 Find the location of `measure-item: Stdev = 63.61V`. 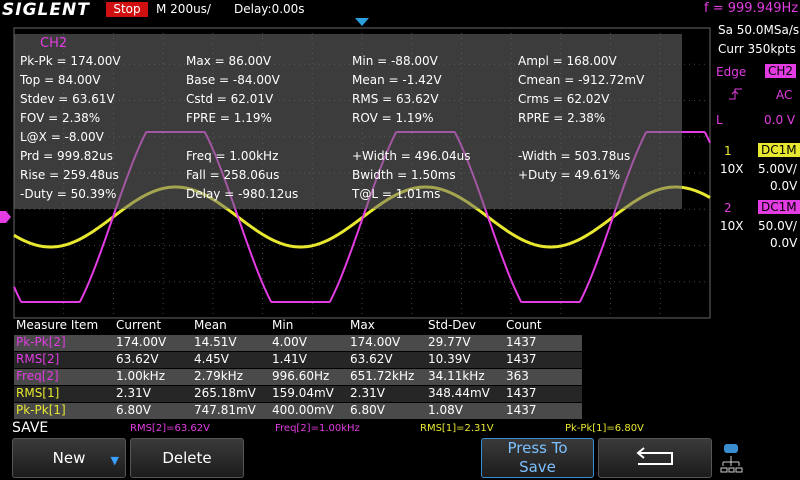

measure-item: Stdev = 63.61V is located at coordinates (67, 99).